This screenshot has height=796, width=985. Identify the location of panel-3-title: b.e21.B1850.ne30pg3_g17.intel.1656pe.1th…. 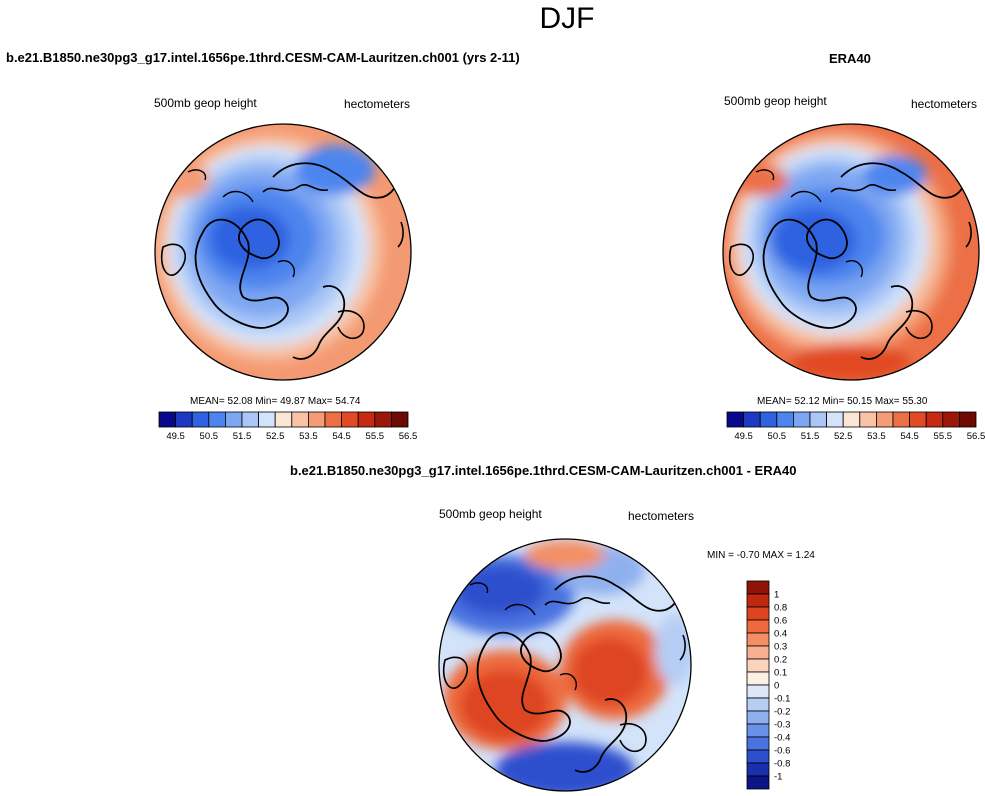
(543, 470).